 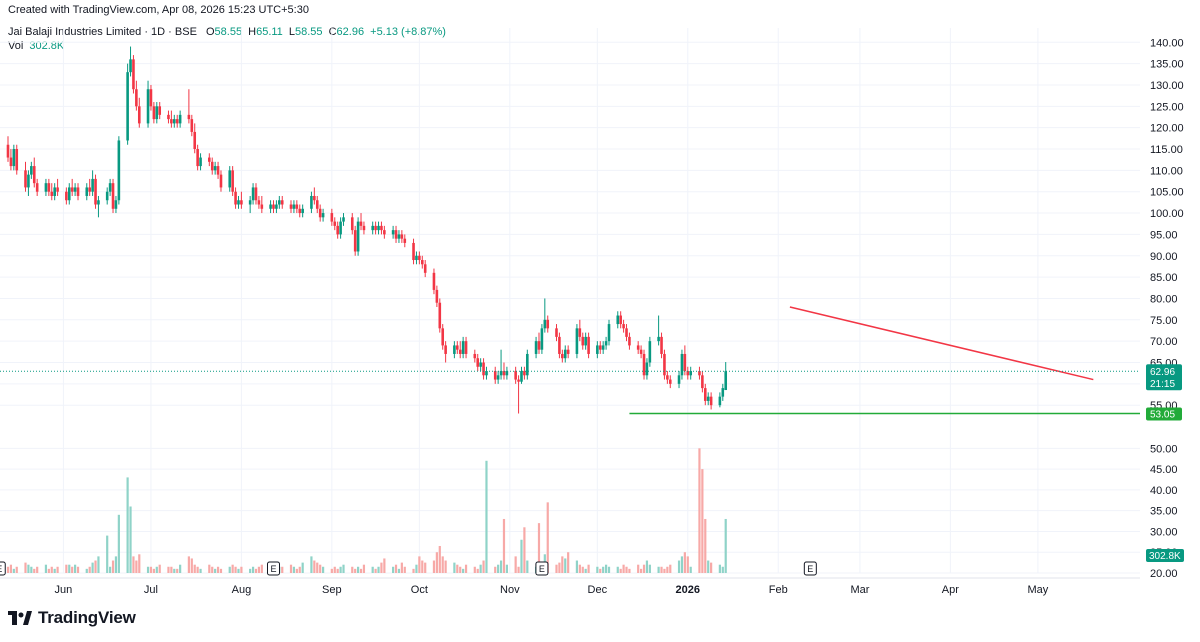 What do you see at coordinates (1162, 415) in the screenshot?
I see `support-value: 53.05` at bounding box center [1162, 415].